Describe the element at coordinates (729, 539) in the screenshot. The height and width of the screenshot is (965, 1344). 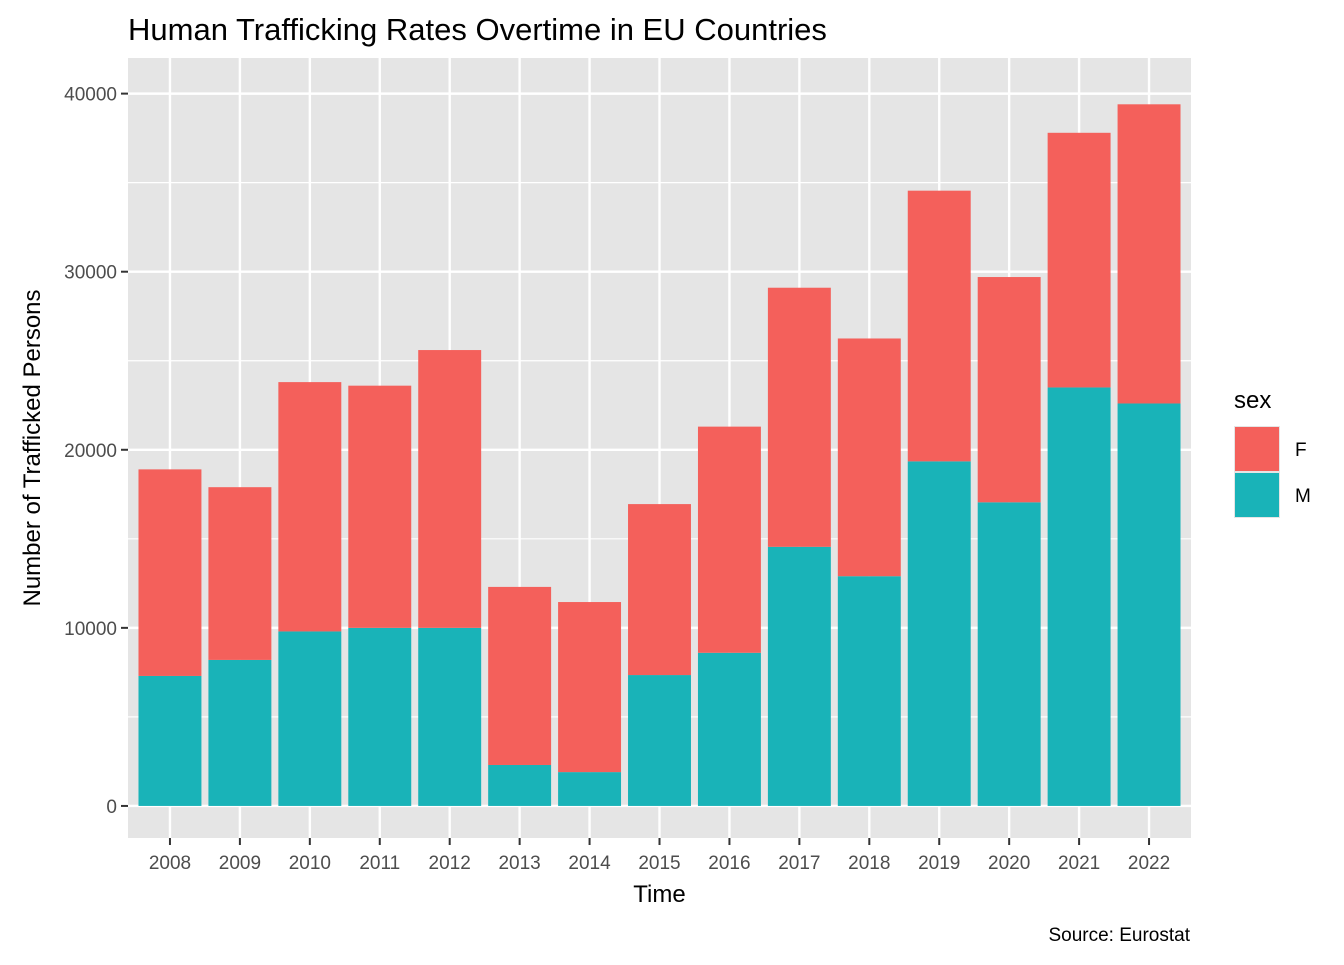
I see `bar-F-2016` at that location.